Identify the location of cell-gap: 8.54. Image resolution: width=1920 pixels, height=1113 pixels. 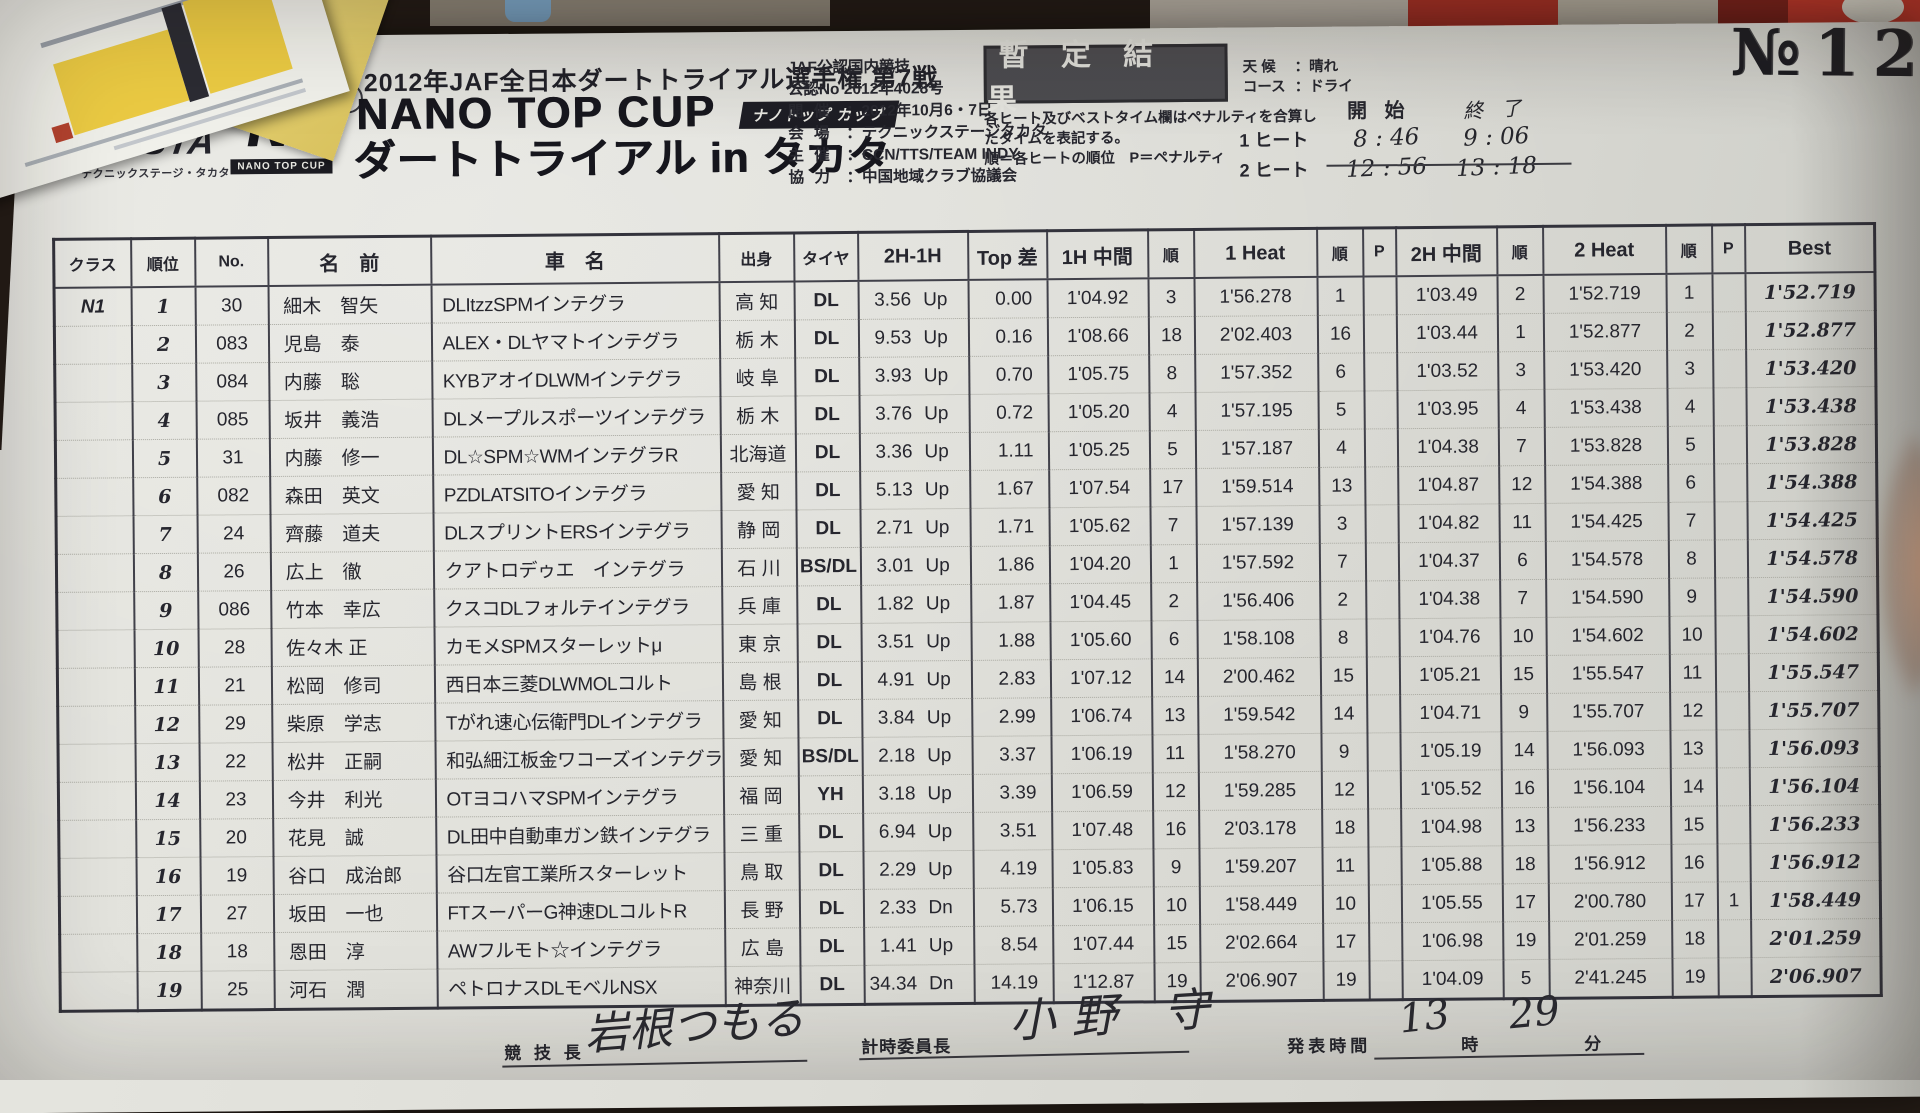
(1013, 945).